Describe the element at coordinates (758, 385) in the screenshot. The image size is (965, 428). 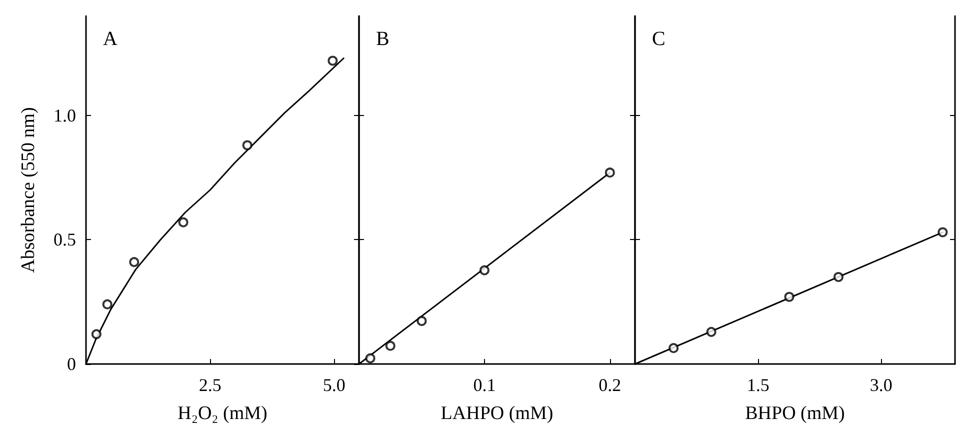
I see `x-tick-label: 1.5` at that location.